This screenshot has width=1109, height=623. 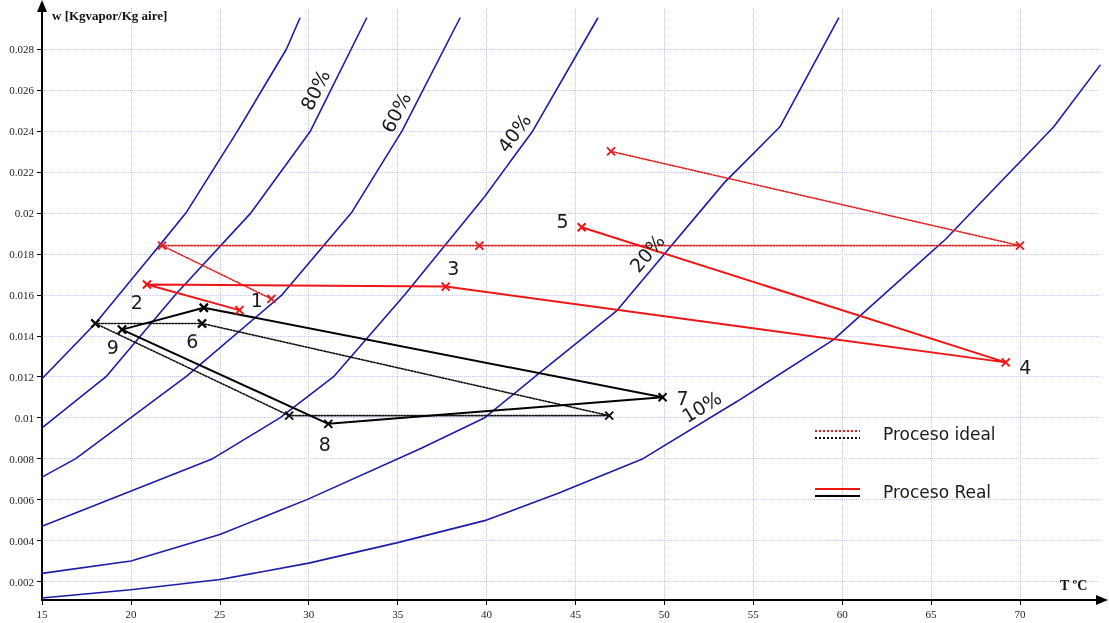 I want to click on y-tick-label: 0.016, so click(x=22, y=294).